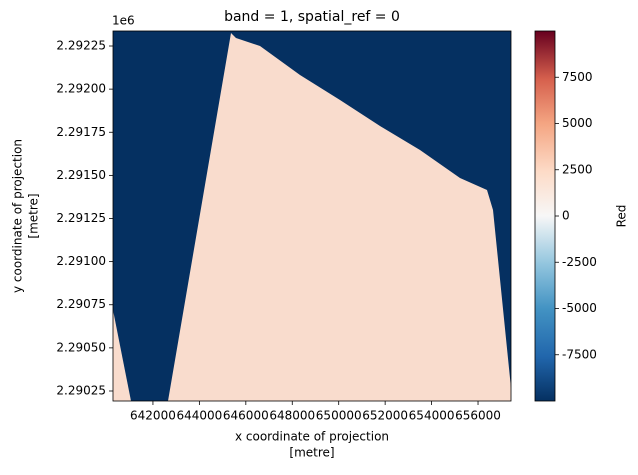 The width and height of the screenshot is (638, 475). I want to click on y-tick-label: 2.29125, so click(81, 218).